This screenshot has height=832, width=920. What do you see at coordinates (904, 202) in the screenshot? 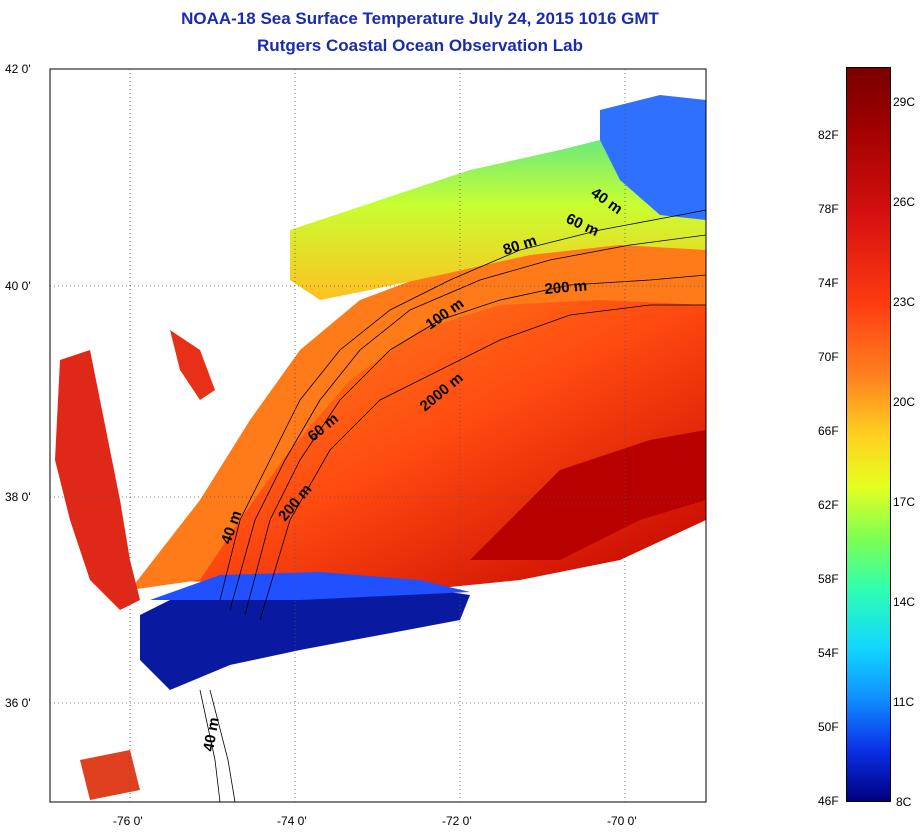
I see `colorbar-c-label: 26C` at bounding box center [904, 202].